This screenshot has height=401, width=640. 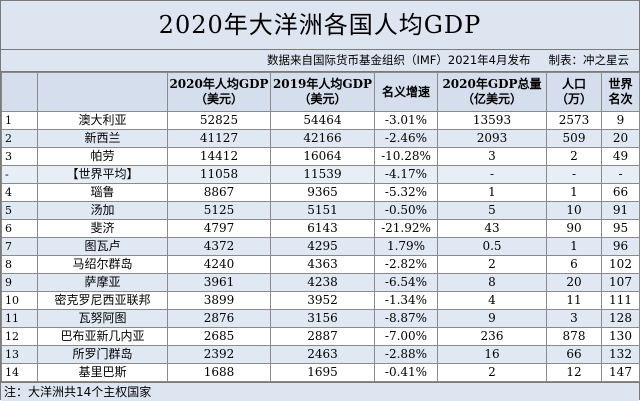 I want to click on cell-world-rank: 132, so click(x=620, y=354).